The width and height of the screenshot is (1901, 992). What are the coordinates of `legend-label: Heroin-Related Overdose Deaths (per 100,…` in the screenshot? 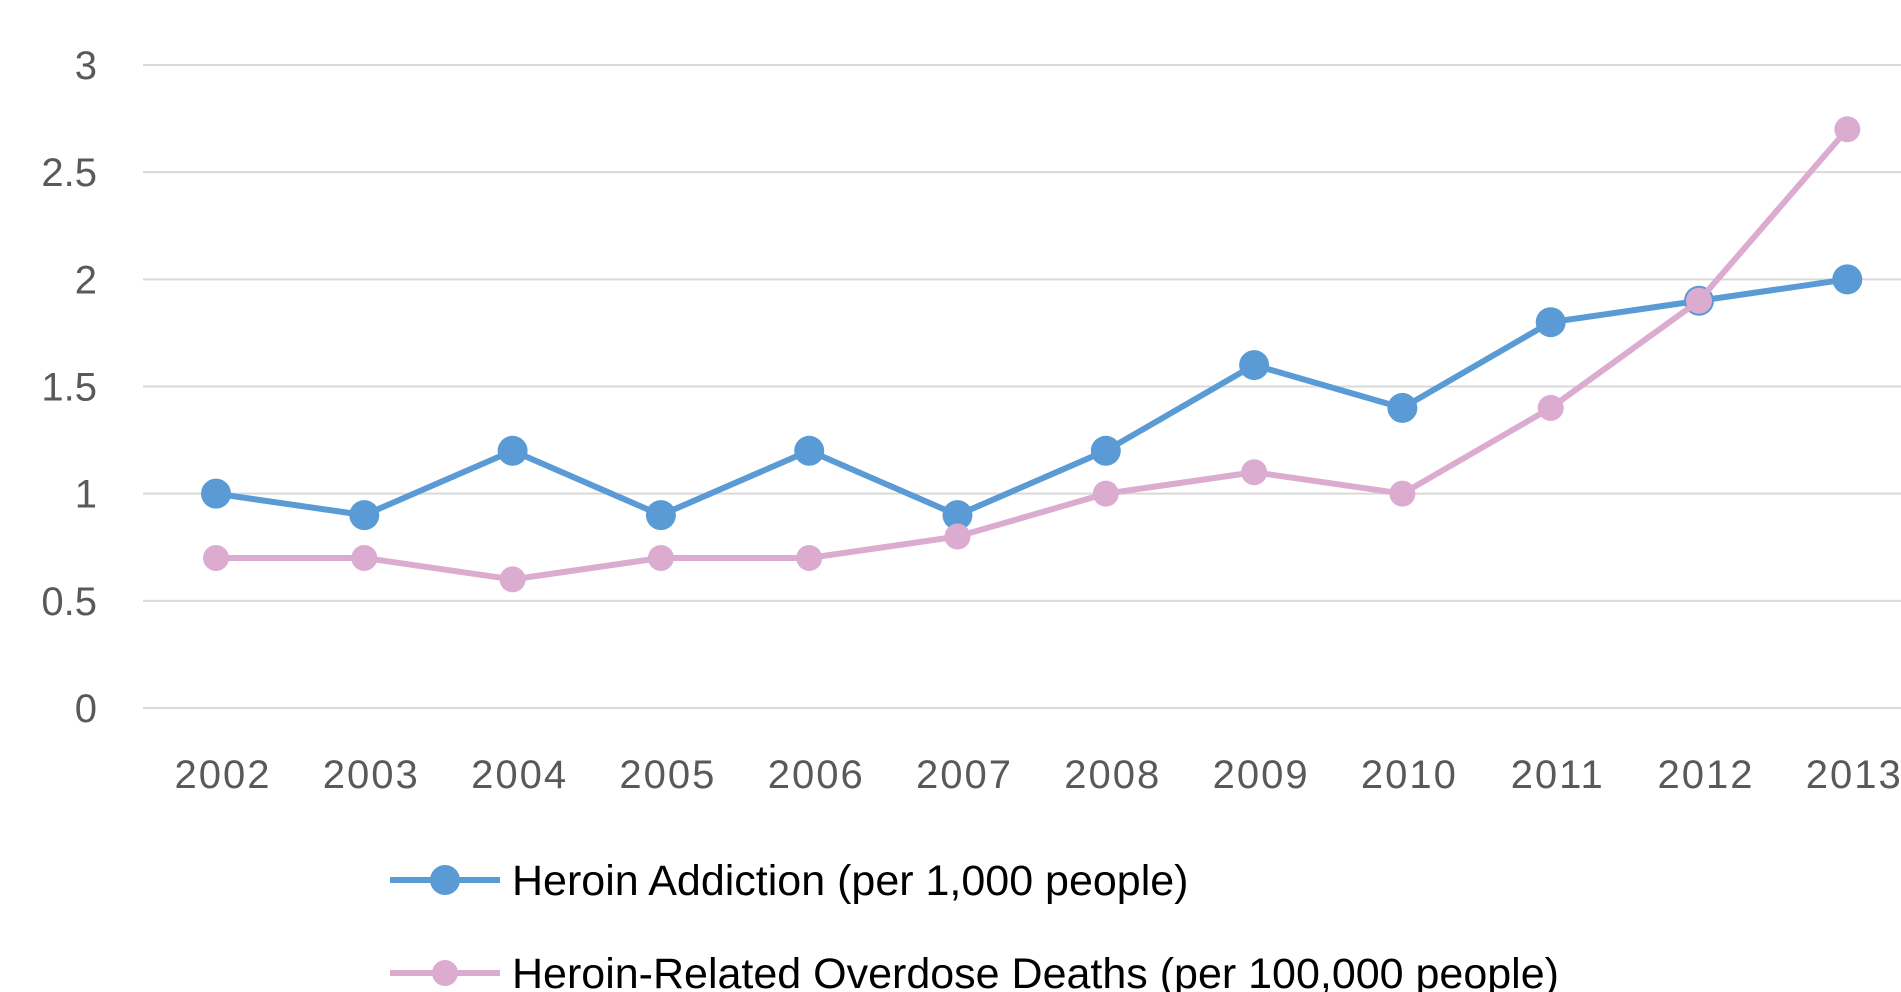 It's located at (1035, 971).